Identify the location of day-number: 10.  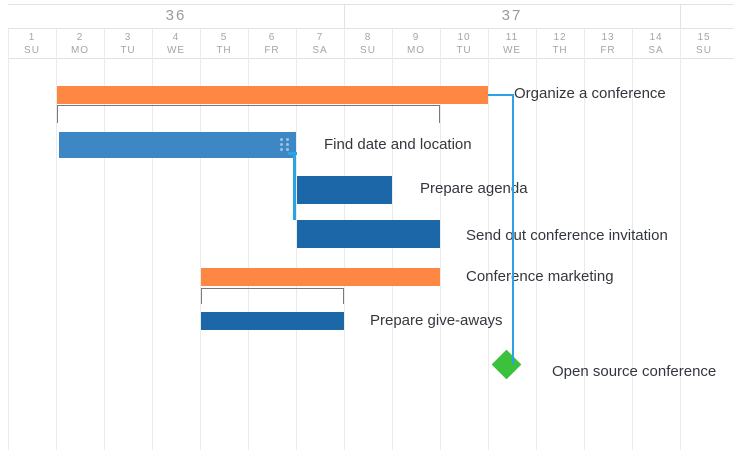
(464, 37).